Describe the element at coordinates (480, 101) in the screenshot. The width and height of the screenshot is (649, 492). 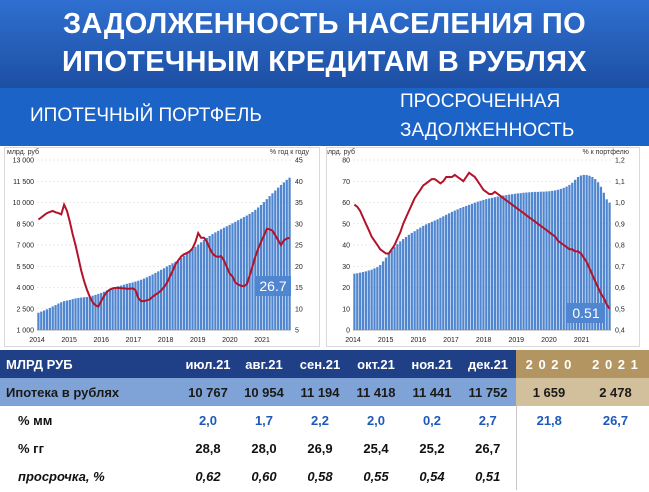
I see `right-subtitle-line1: ПРОСРОЧЕННАЯ` at that location.